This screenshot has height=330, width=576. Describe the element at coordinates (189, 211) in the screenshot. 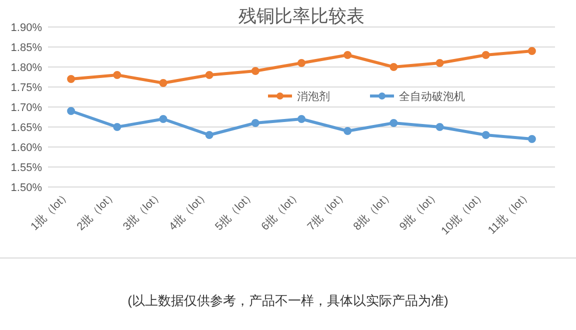

I see `x-tick-label: 4批（lot）` at that location.